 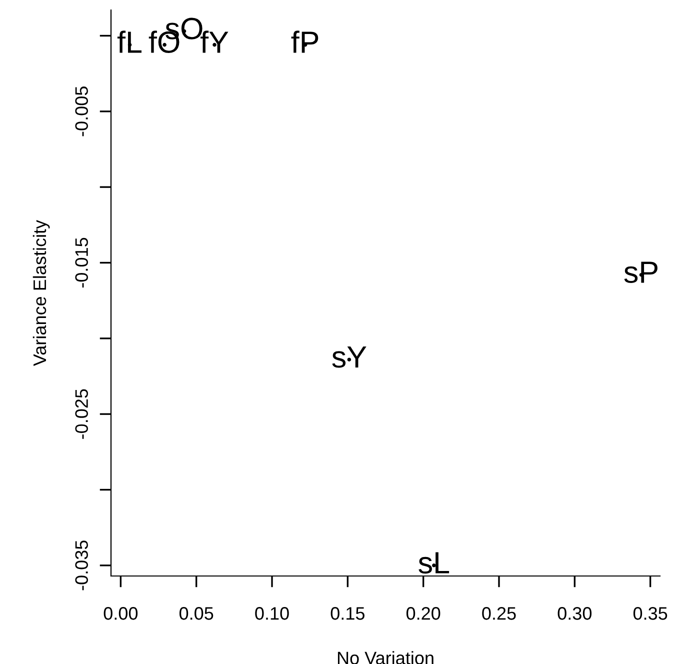 What do you see at coordinates (81, 111) in the screenshot?
I see `y-tick-label: -0.005` at bounding box center [81, 111].